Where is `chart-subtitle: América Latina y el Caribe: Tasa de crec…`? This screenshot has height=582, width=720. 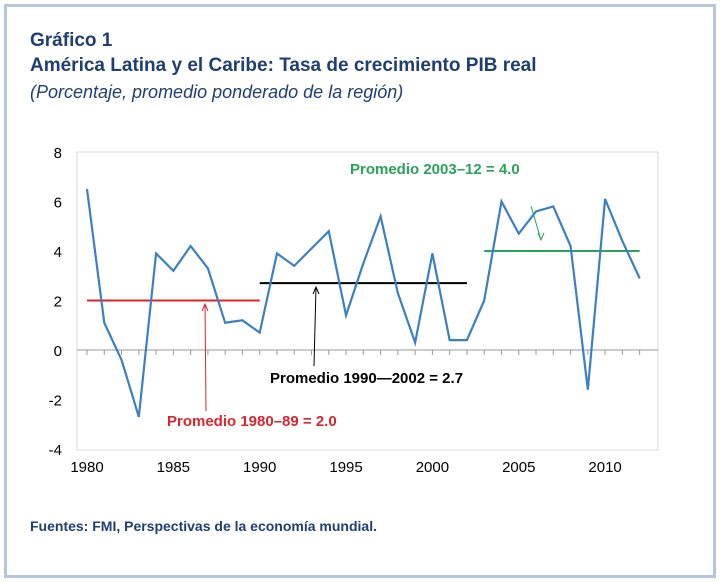
chart-subtitle: América Latina y el Caribe: Tasa de crec… is located at coordinates (283, 65).